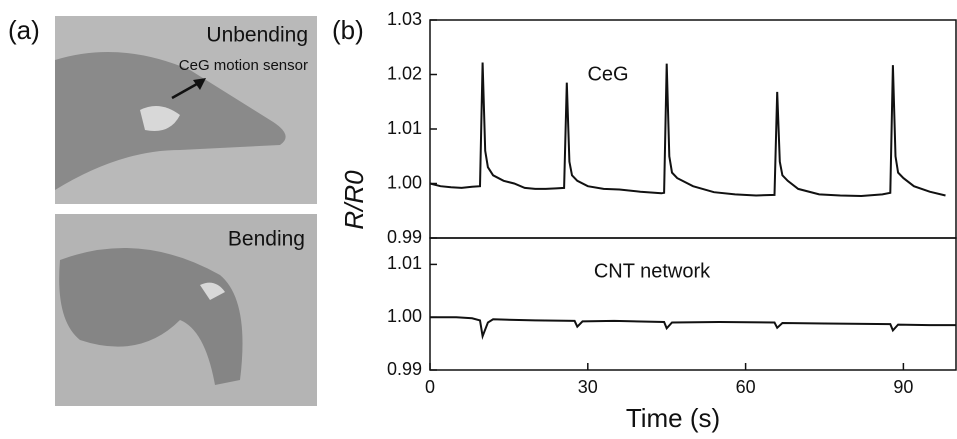 Image resolution: width=957 pixels, height=439 pixels. Describe the element at coordinates (903, 387) in the screenshot. I see `x-tick-label: 90` at that location.